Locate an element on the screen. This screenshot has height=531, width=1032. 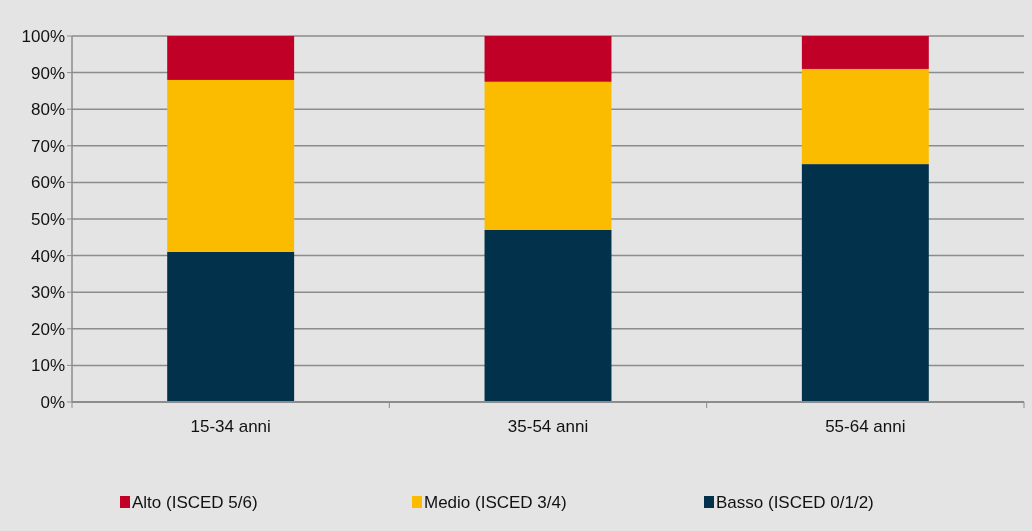
y-tick-label: 0% is located at coordinates (52, 402).